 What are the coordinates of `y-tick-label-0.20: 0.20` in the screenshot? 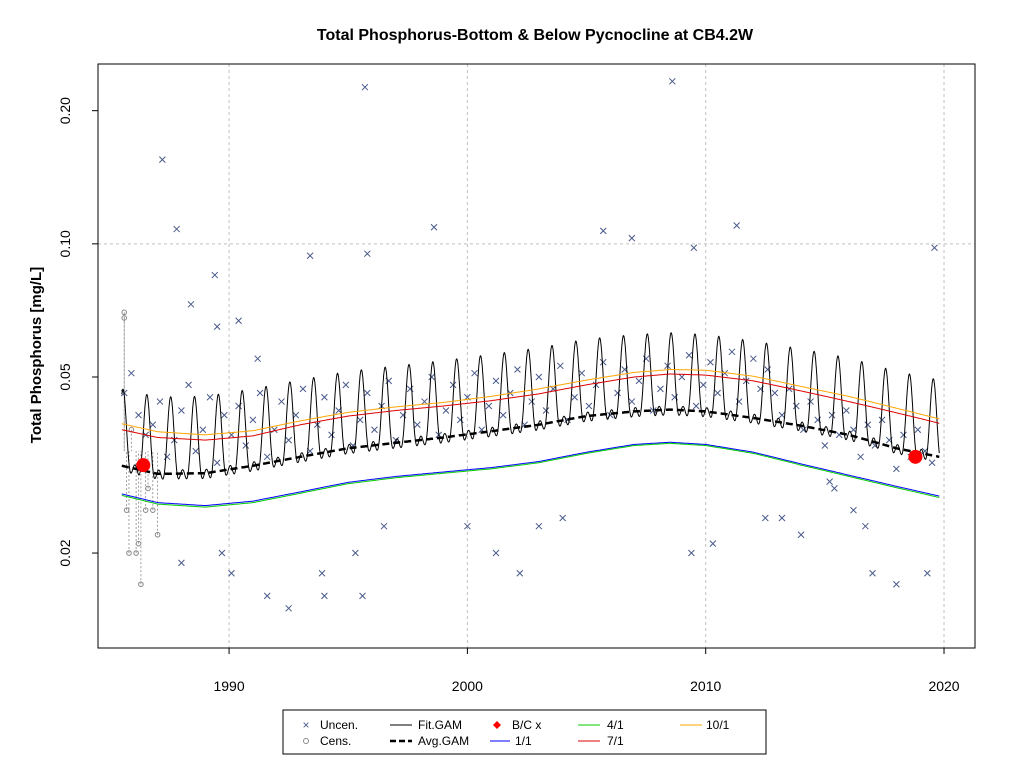 It's located at (65, 110).